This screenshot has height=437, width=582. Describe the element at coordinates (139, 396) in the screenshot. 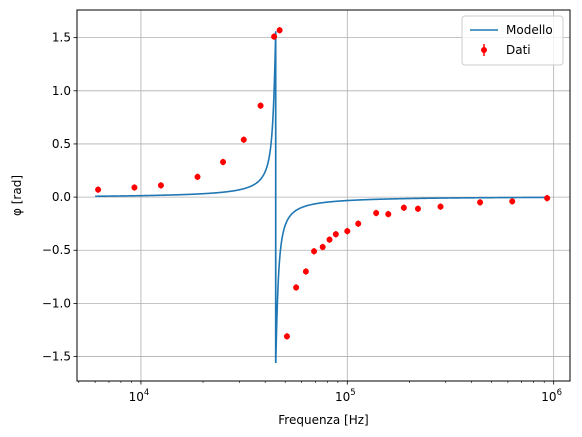

I see `x-tick-label: 10⁴` at that location.